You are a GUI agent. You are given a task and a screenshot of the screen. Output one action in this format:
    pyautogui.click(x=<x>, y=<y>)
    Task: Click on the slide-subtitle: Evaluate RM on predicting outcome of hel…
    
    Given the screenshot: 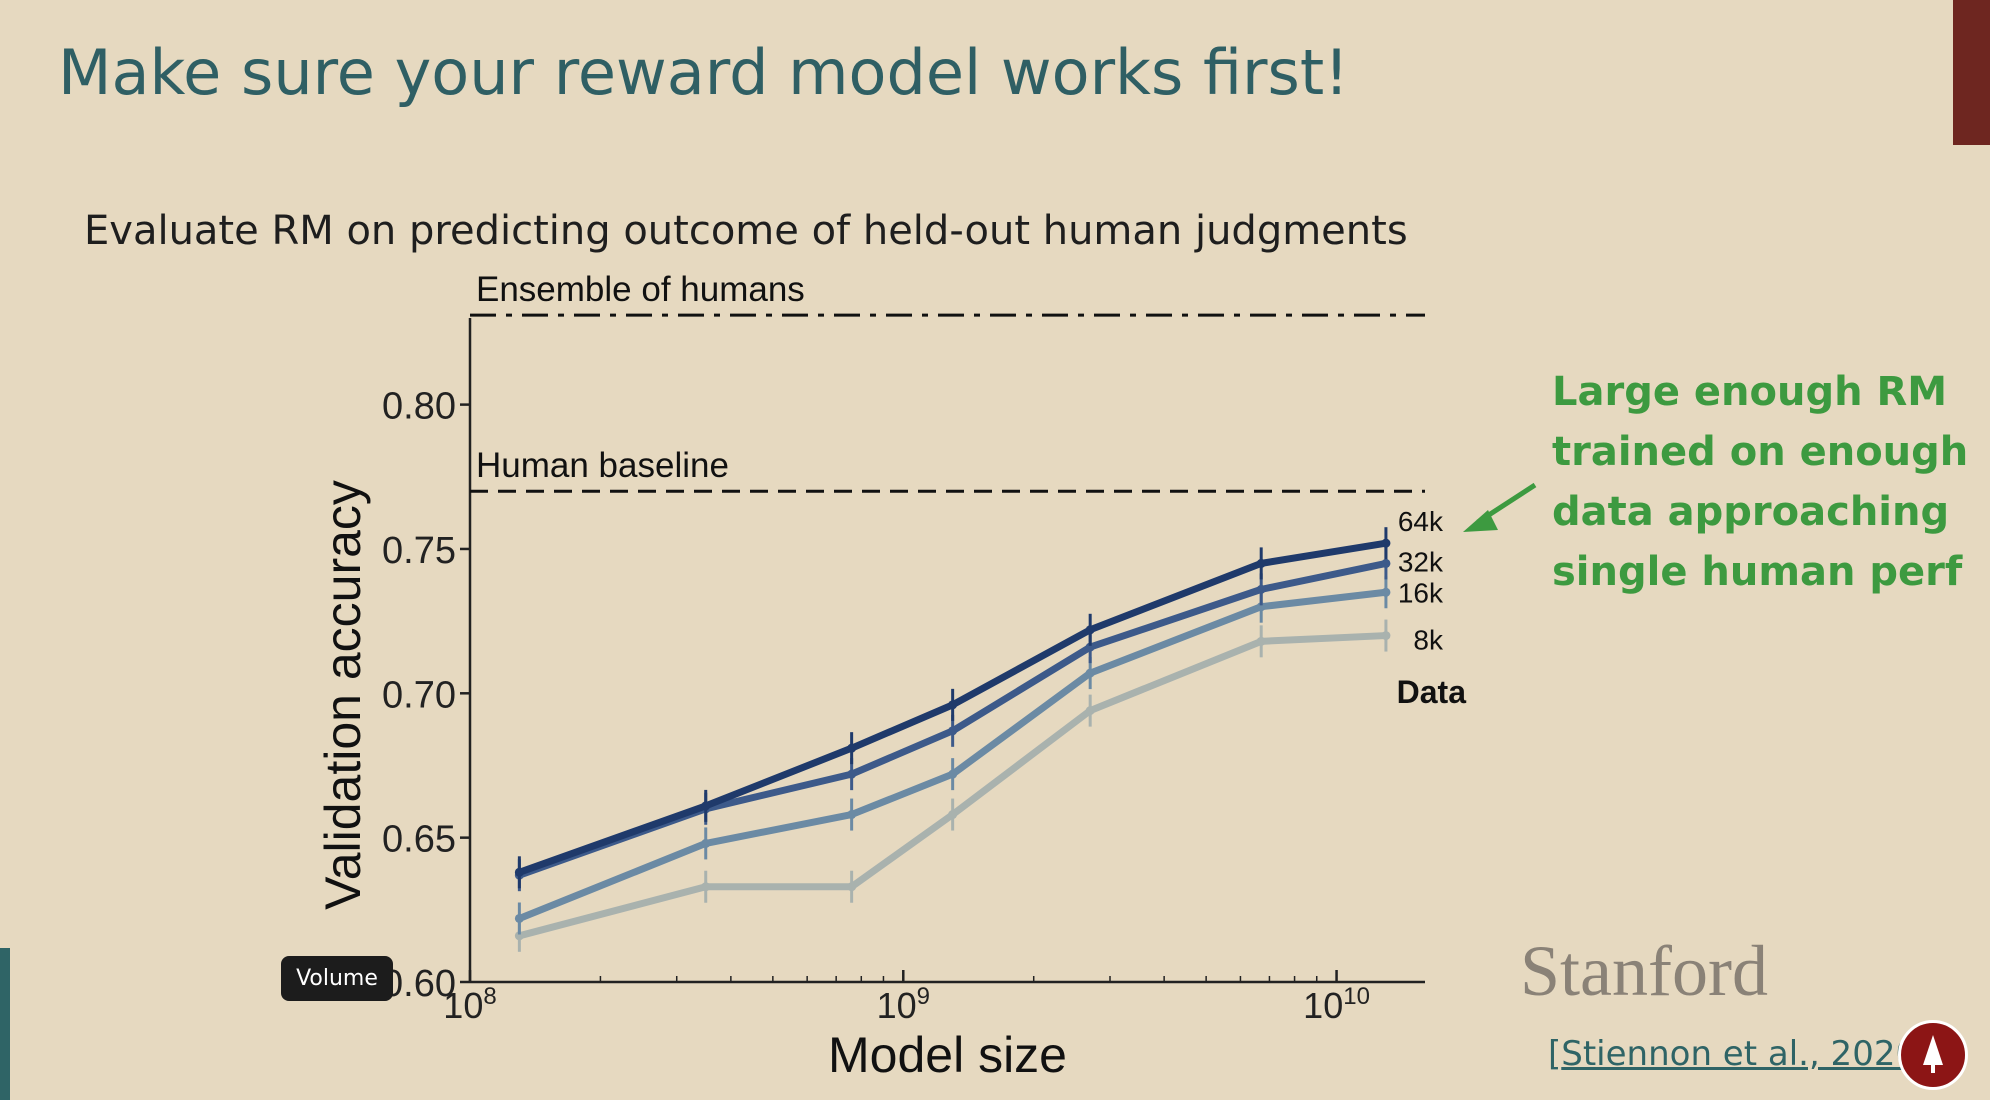 What is the action you would take?
    pyautogui.click(x=746, y=231)
    